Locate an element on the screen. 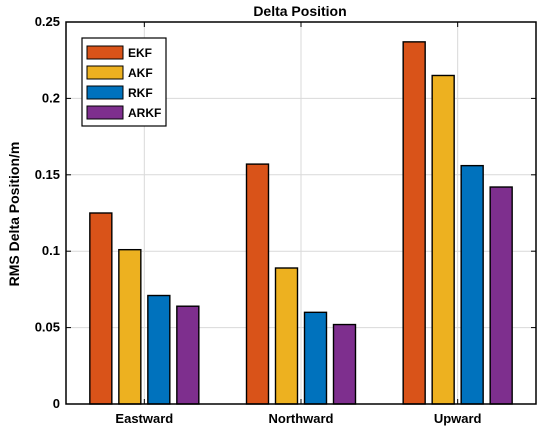 The height and width of the screenshot is (431, 550). bar-ekf-eastward is located at coordinates (101, 308).